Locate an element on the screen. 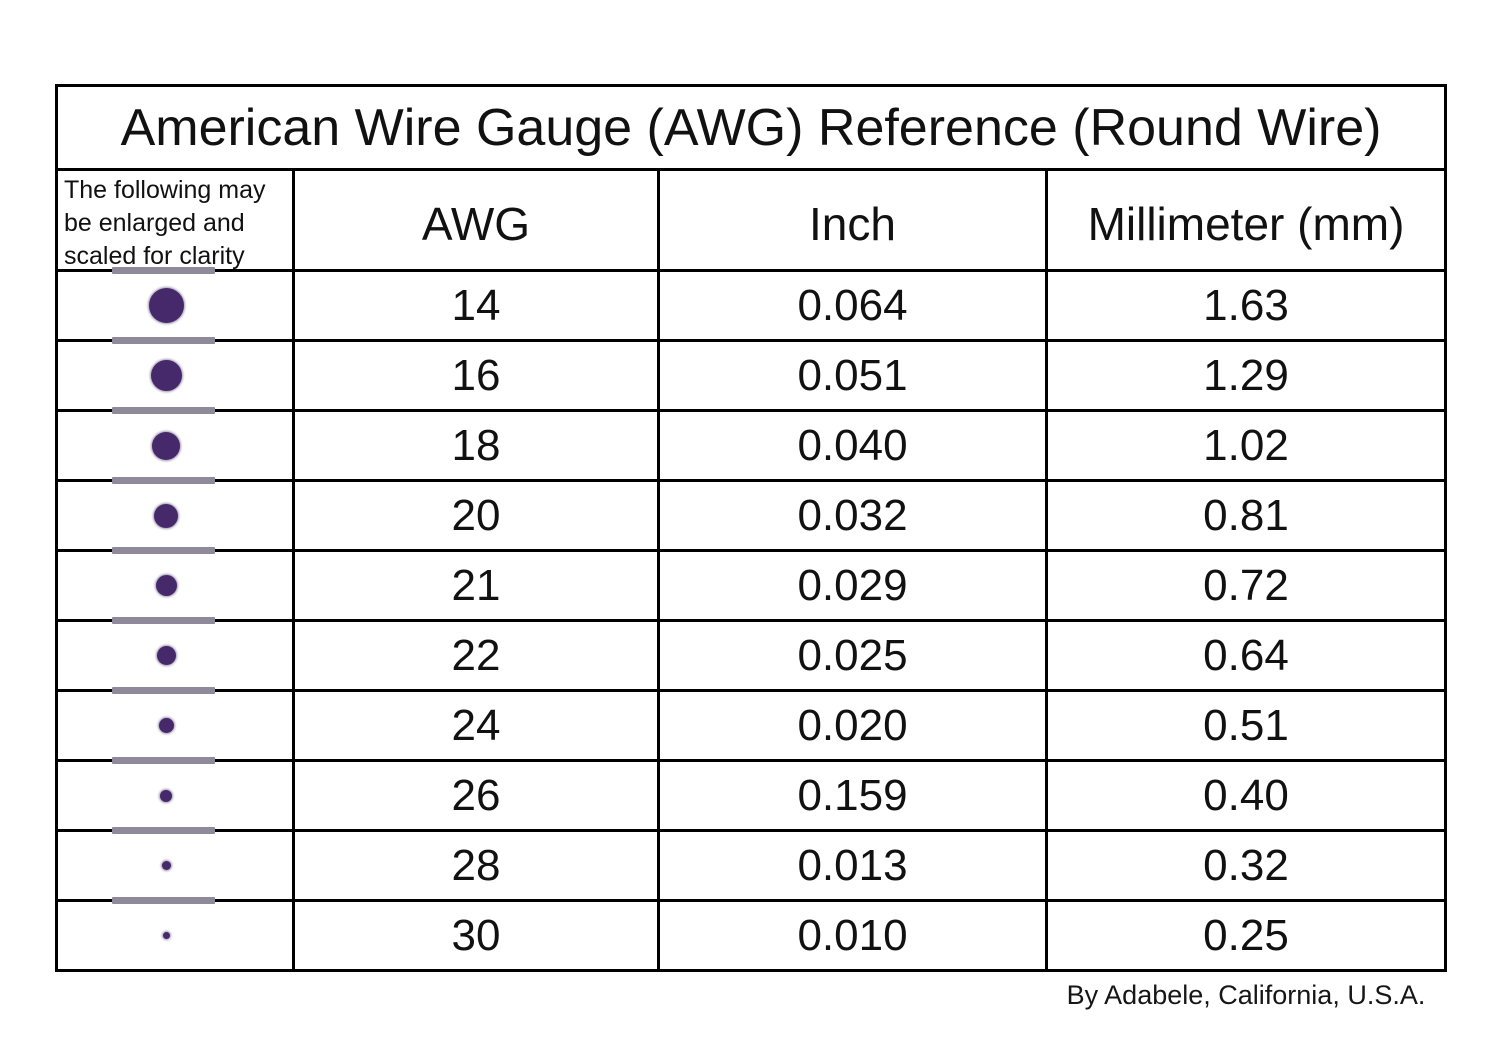 Image resolution: width=1500 pixels, height=1056 pixels. table-row: 14 0.064 1.63 is located at coordinates (751, 303).